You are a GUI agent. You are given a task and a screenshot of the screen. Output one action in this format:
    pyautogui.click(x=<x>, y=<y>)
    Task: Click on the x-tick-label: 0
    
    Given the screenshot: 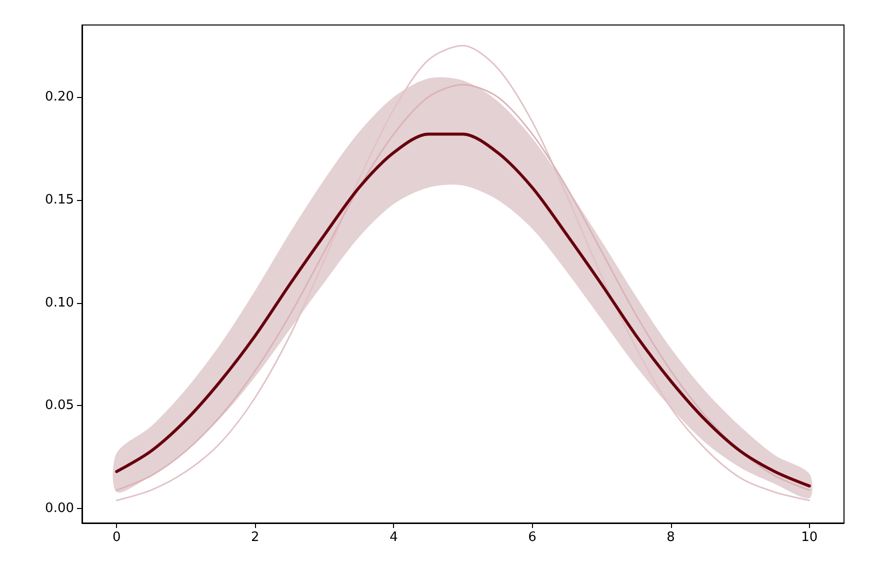 What is the action you would take?
    pyautogui.click(x=116, y=537)
    